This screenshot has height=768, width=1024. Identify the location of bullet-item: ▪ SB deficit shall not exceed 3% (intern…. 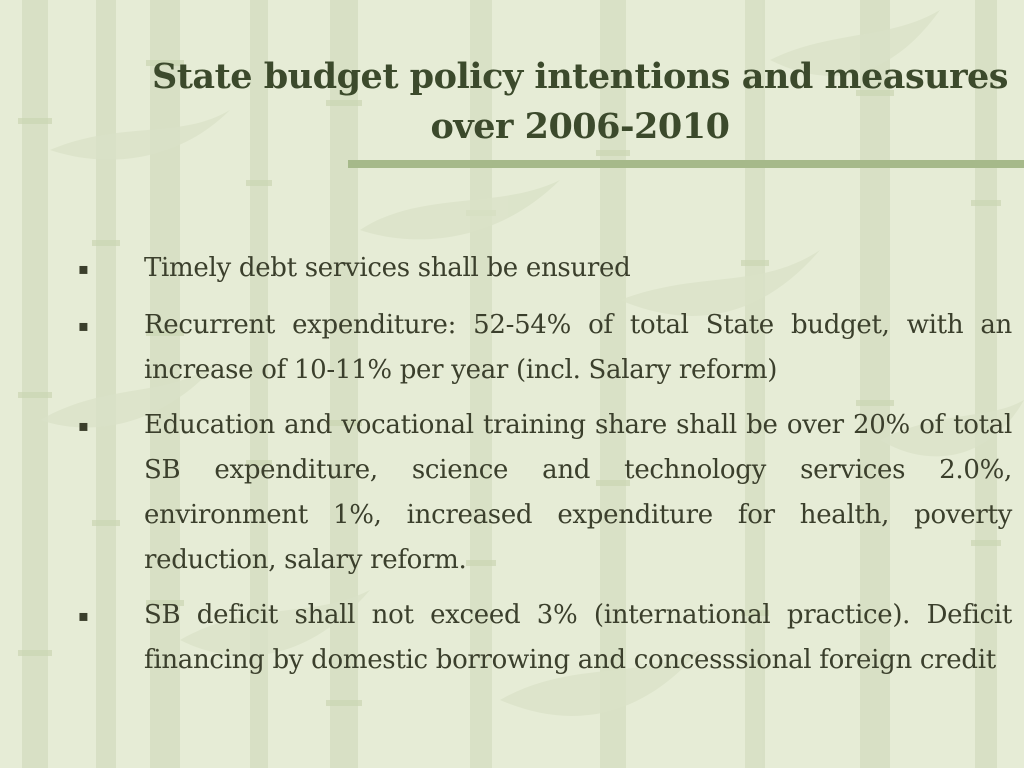
(545, 638).